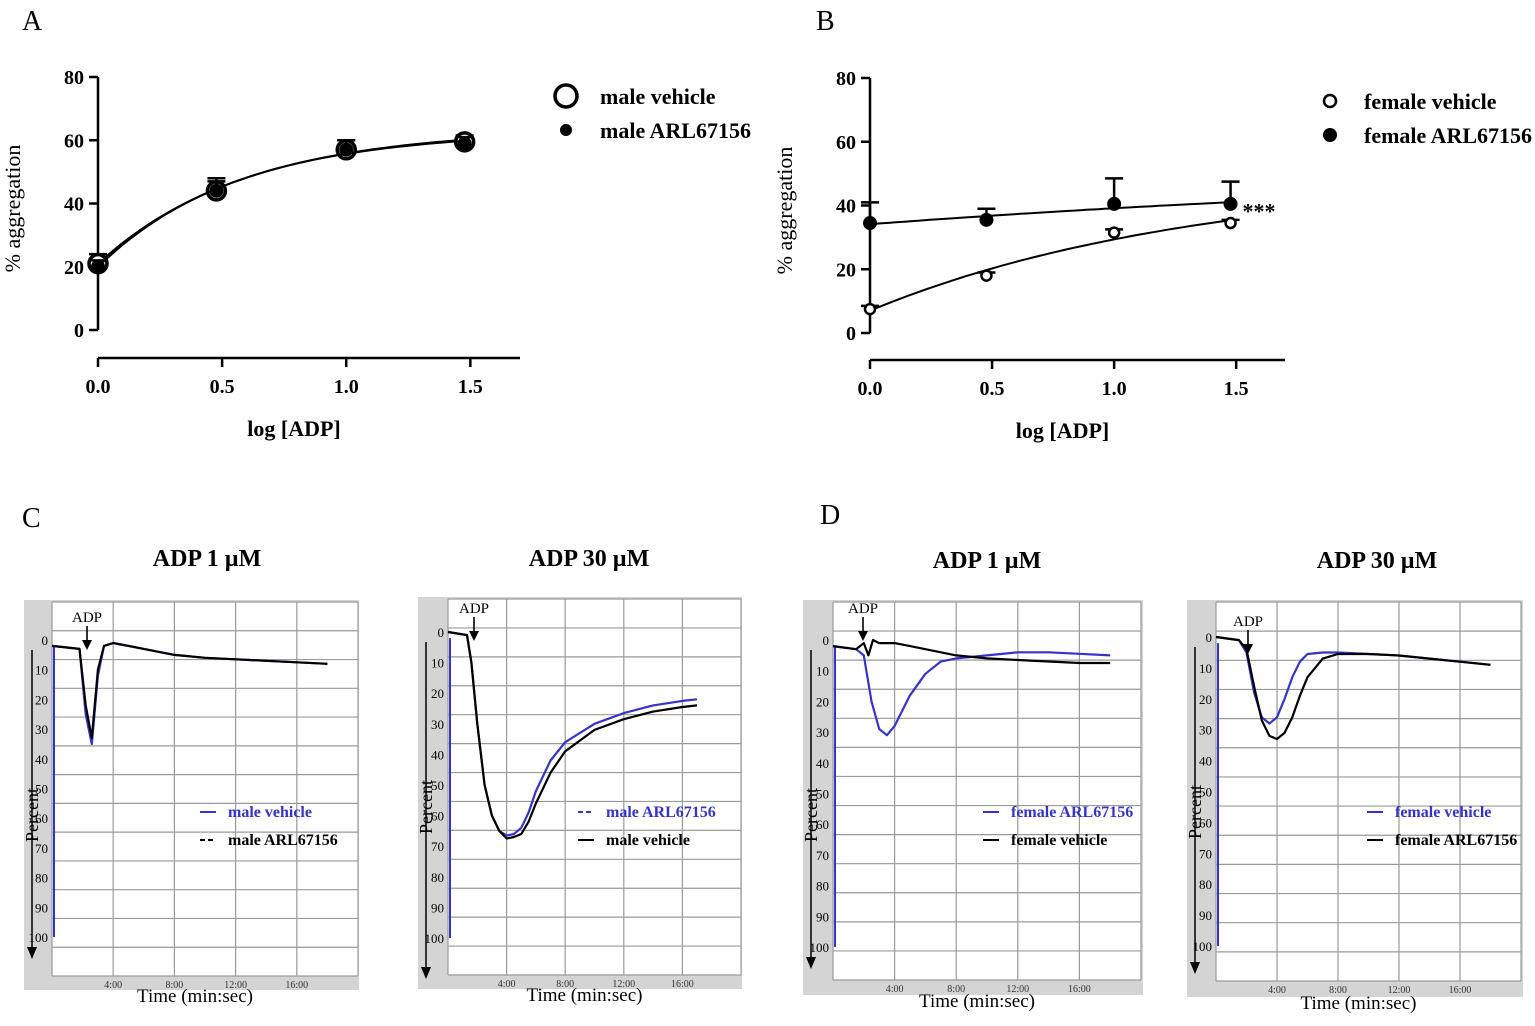  What do you see at coordinates (222, 387) in the screenshot?
I see `x-tick-label: 0.5` at bounding box center [222, 387].